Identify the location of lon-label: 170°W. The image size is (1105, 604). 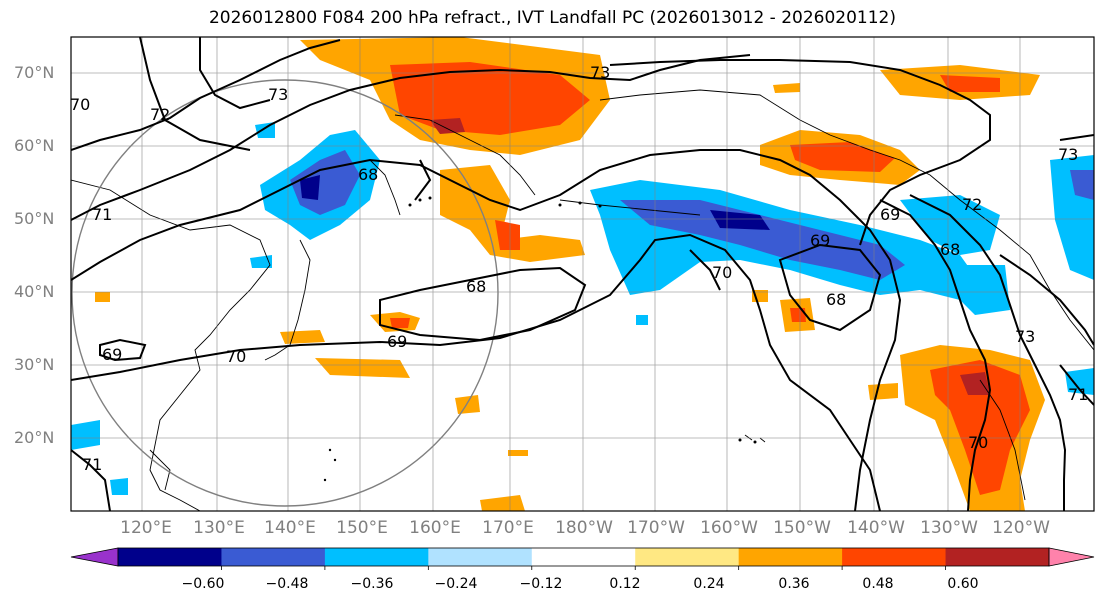
(656, 528).